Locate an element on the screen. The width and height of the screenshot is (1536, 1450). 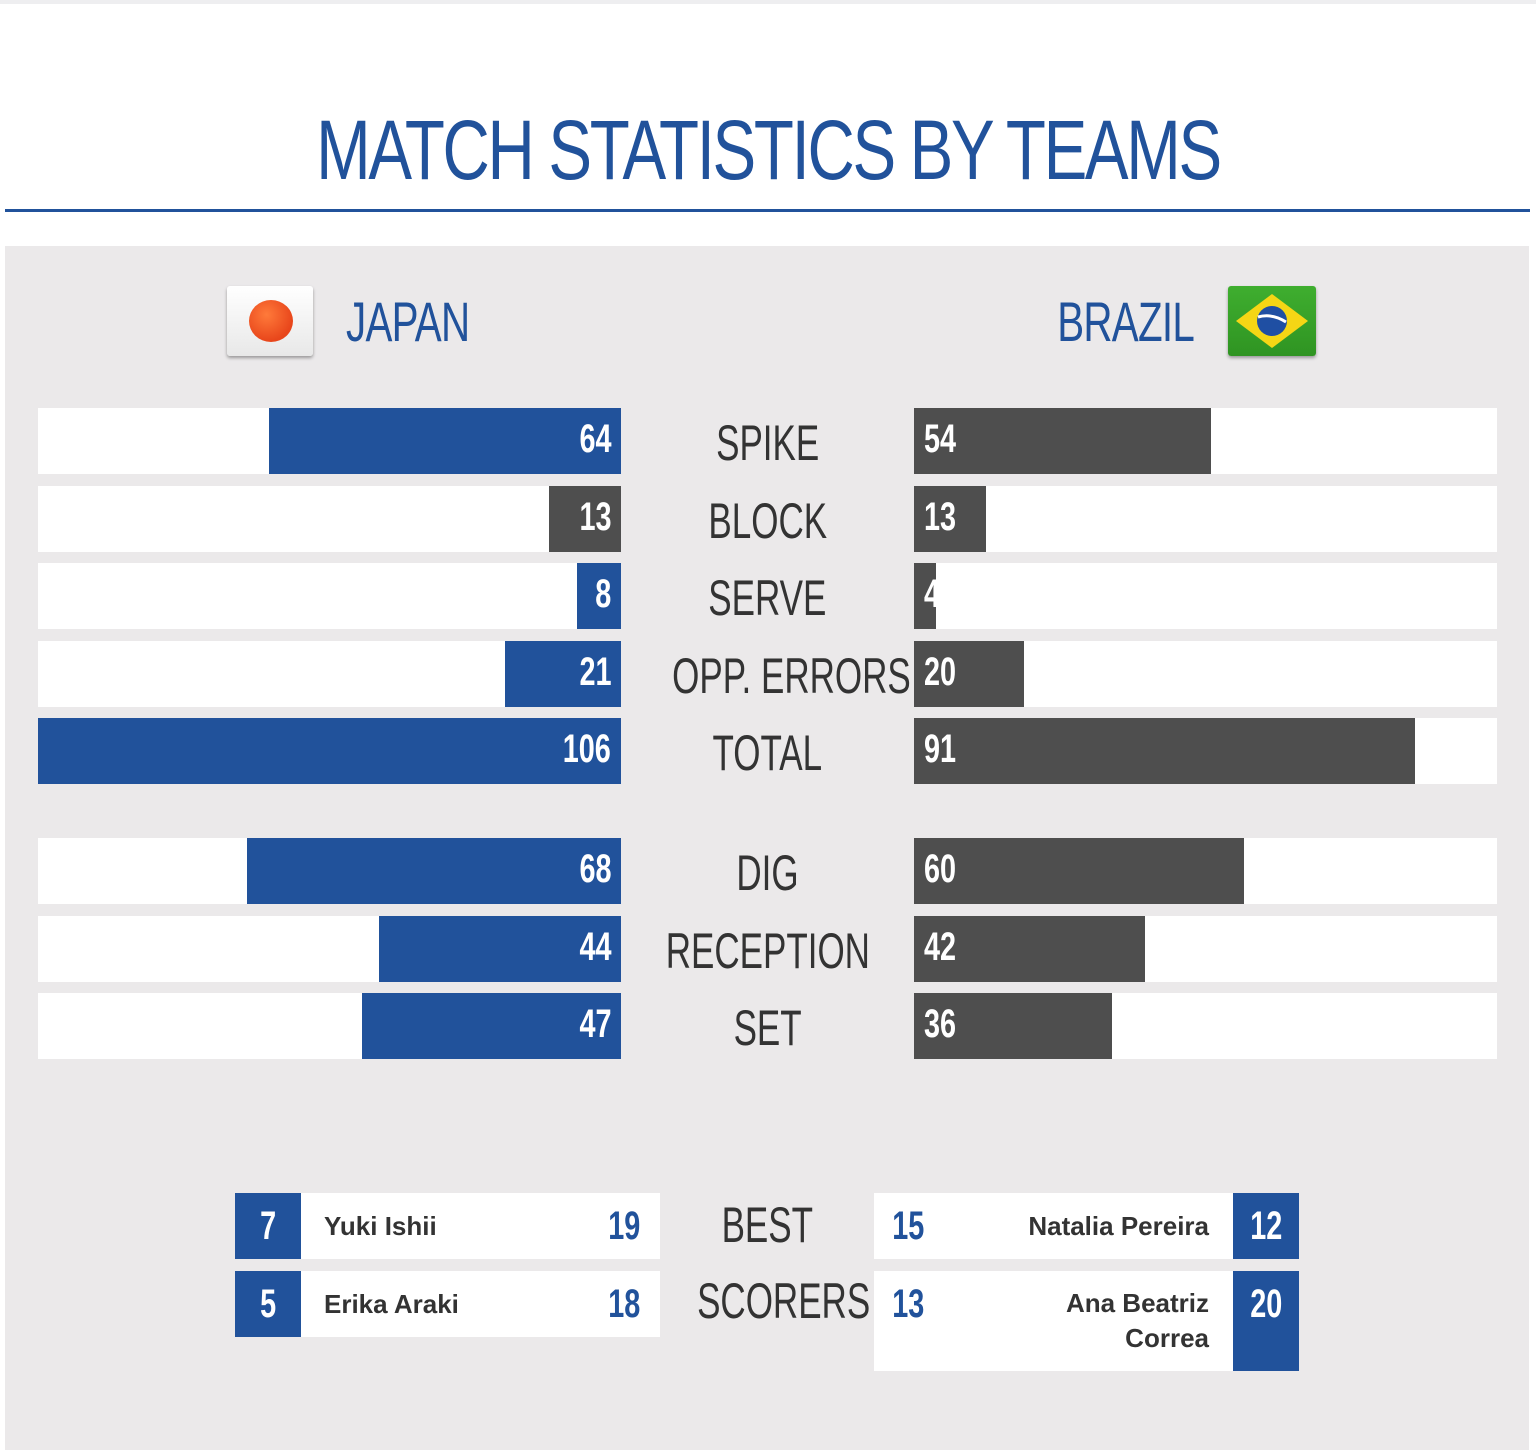
bar-brazil-dig: 60 is located at coordinates (1079, 871).